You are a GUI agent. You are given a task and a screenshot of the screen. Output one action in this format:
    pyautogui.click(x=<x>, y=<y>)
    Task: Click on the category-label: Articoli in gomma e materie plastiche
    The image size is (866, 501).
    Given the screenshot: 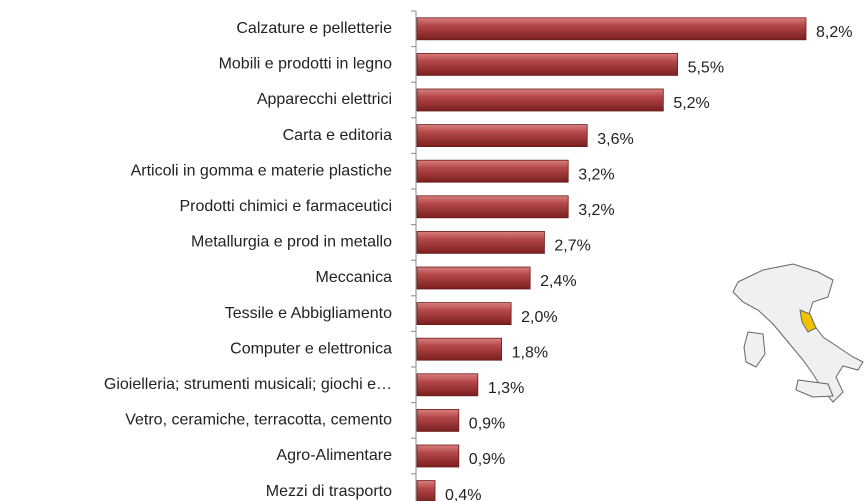 What is the action you would take?
    pyautogui.click(x=262, y=170)
    